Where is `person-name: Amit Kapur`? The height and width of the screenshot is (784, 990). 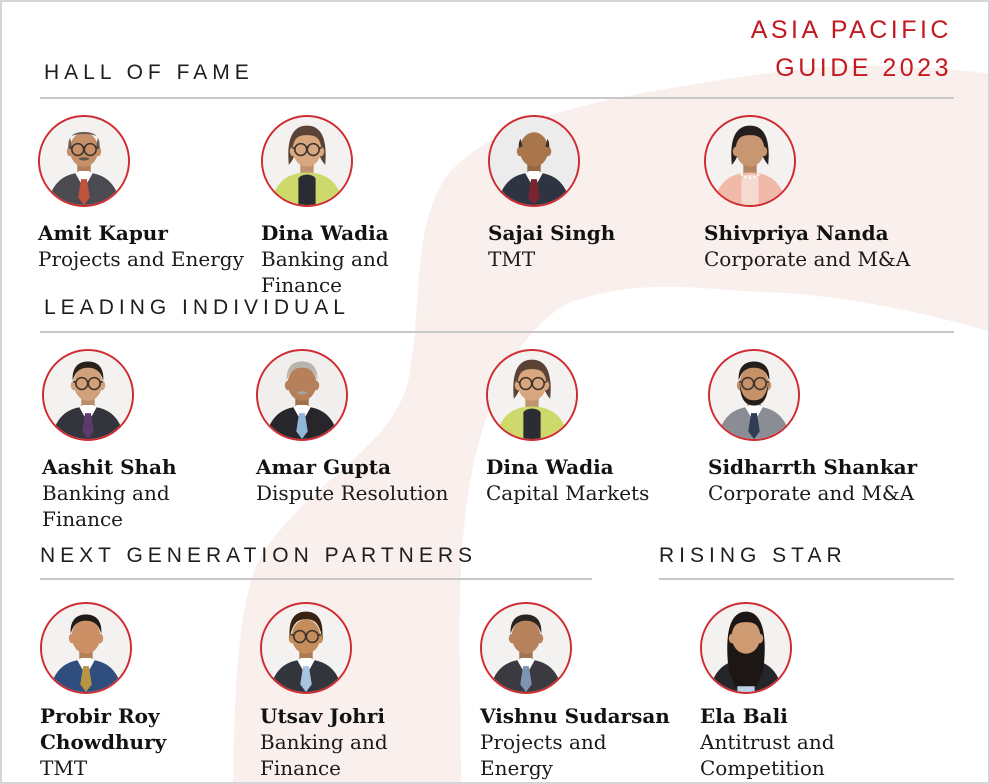 person-name: Amit Kapur is located at coordinates (103, 233).